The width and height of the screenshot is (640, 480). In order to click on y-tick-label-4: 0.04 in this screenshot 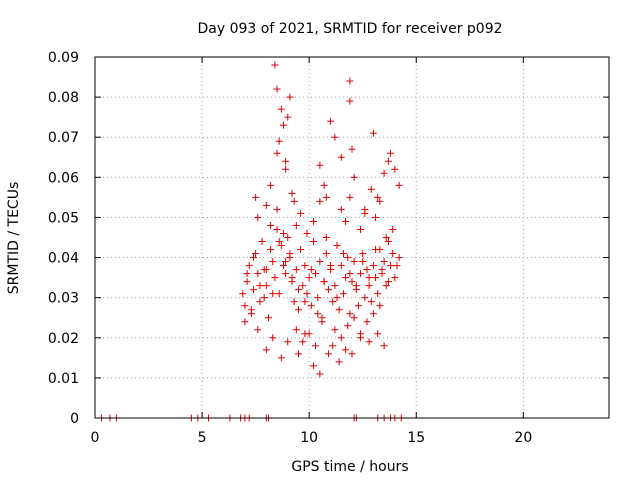, I will do `click(63, 259)`.